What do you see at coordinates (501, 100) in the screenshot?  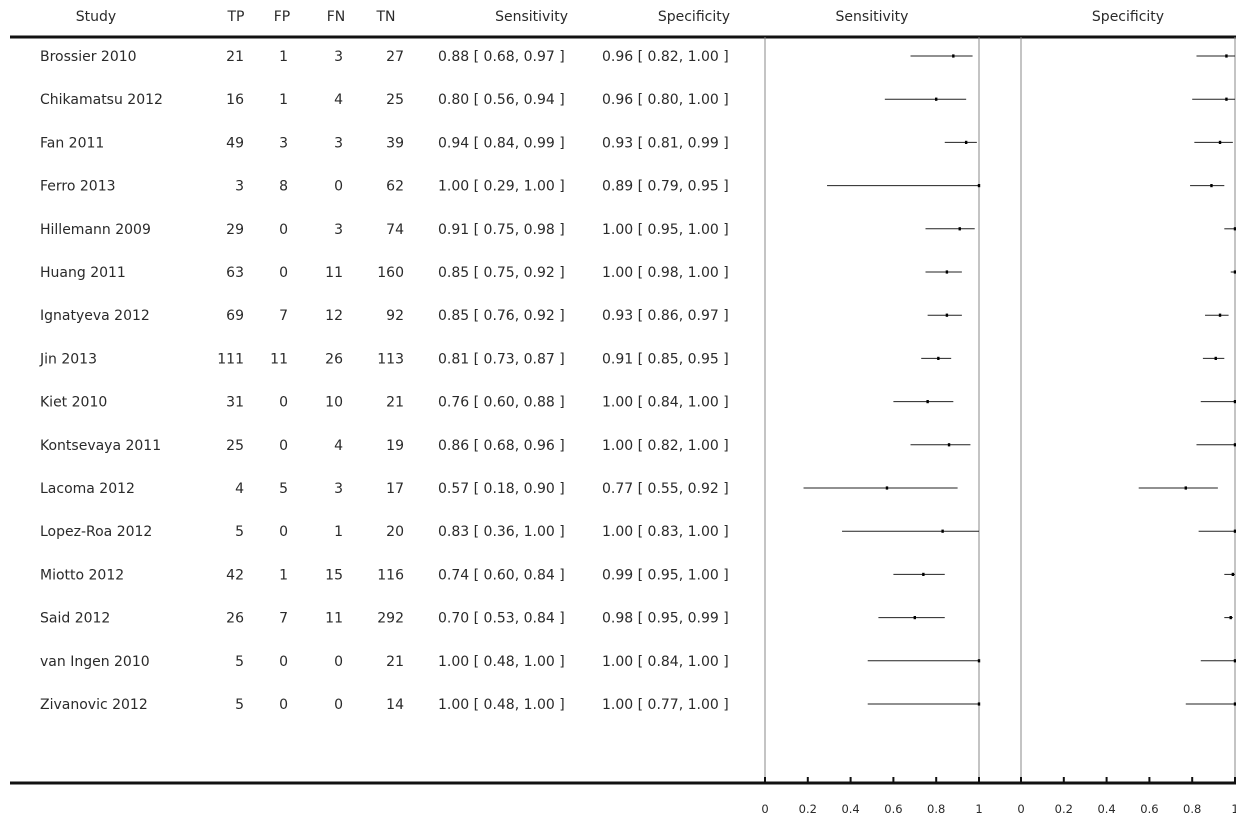 I see `cell-sens-text: 0.80 [ 0.56, 0.94 ]` at bounding box center [501, 100].